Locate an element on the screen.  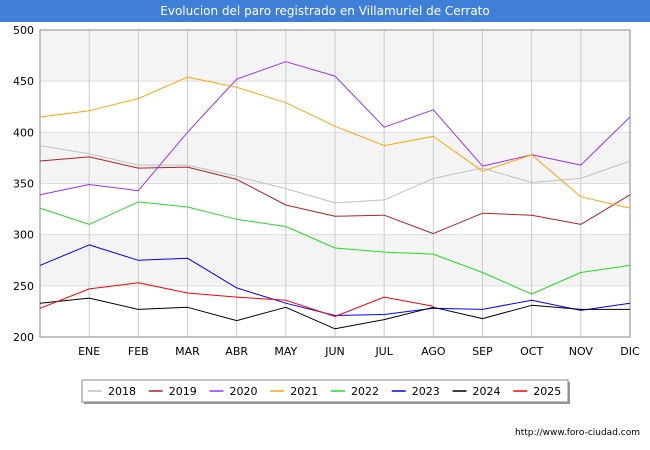
legend-label-2018: 2018 is located at coordinates (122, 391).